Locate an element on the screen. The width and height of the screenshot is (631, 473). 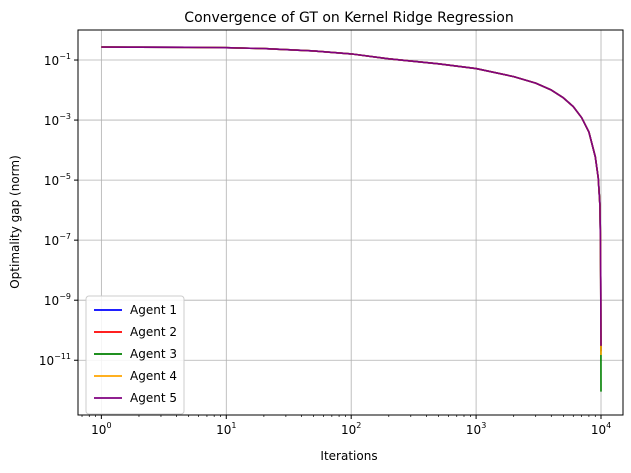
x-tick-label: 10² is located at coordinates (351, 429).